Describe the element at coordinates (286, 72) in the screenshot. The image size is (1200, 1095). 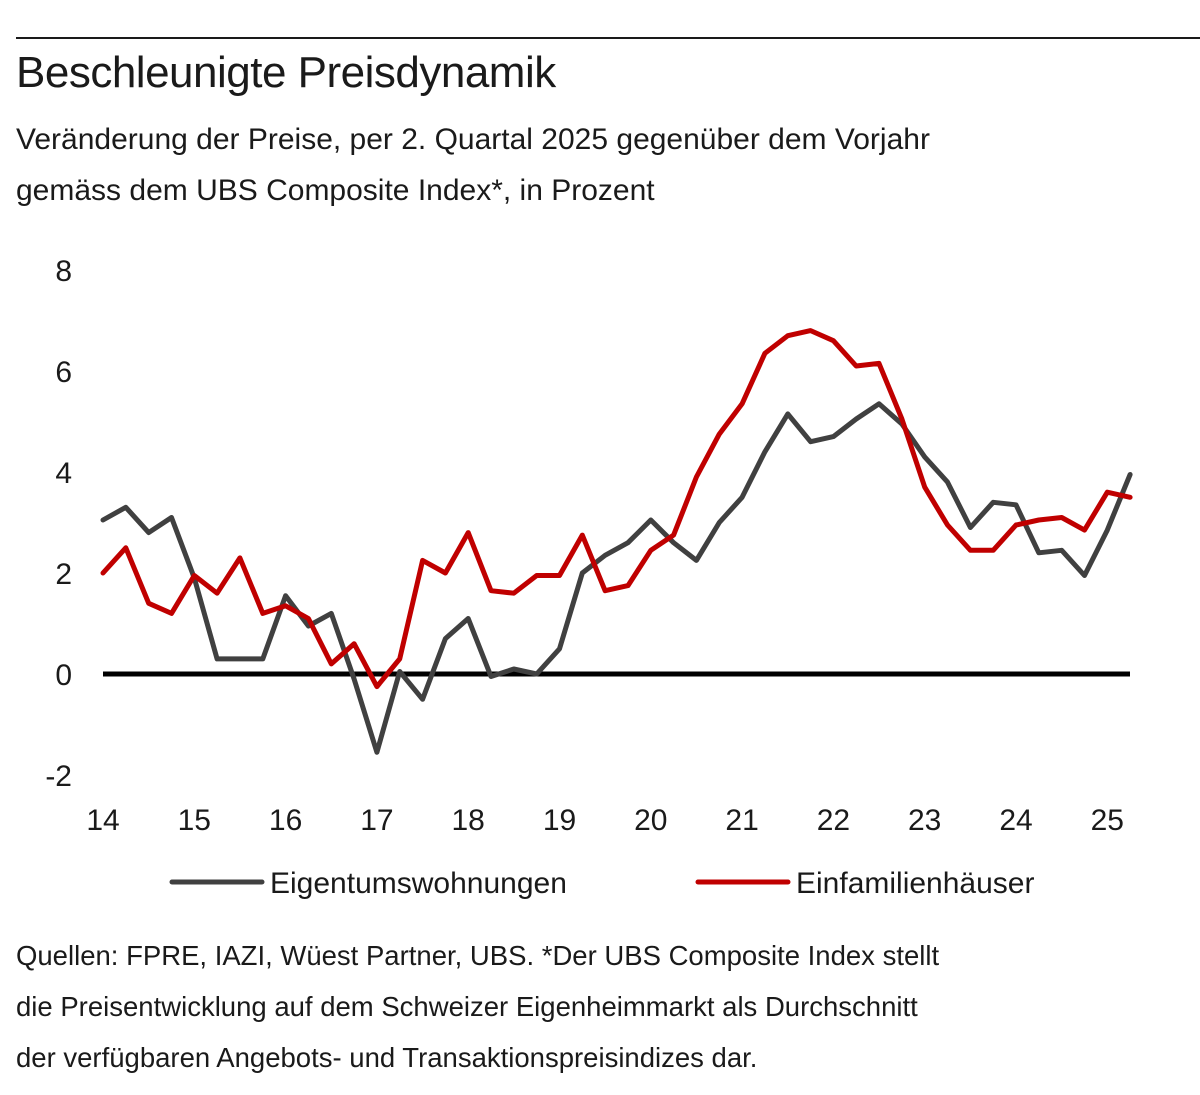
I see `chart-title: Beschleunigte Preisdynamik` at that location.